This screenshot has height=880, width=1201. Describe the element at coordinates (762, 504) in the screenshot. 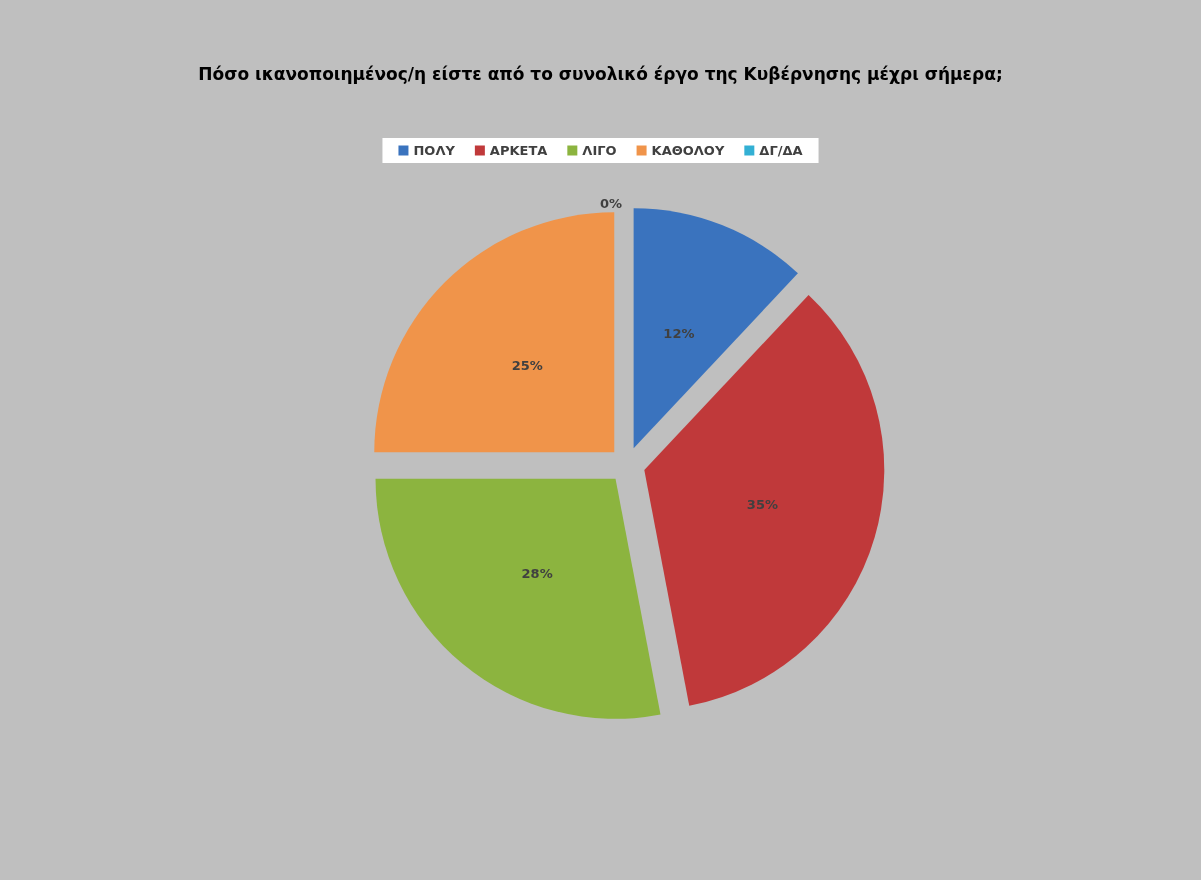

I see `data-label: 35%` at that location.